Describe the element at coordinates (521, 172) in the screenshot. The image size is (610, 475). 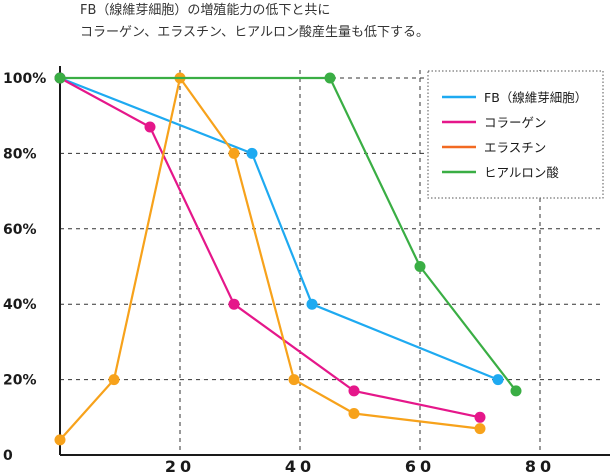
I see `legend-label: ヒアルロン酸` at that location.